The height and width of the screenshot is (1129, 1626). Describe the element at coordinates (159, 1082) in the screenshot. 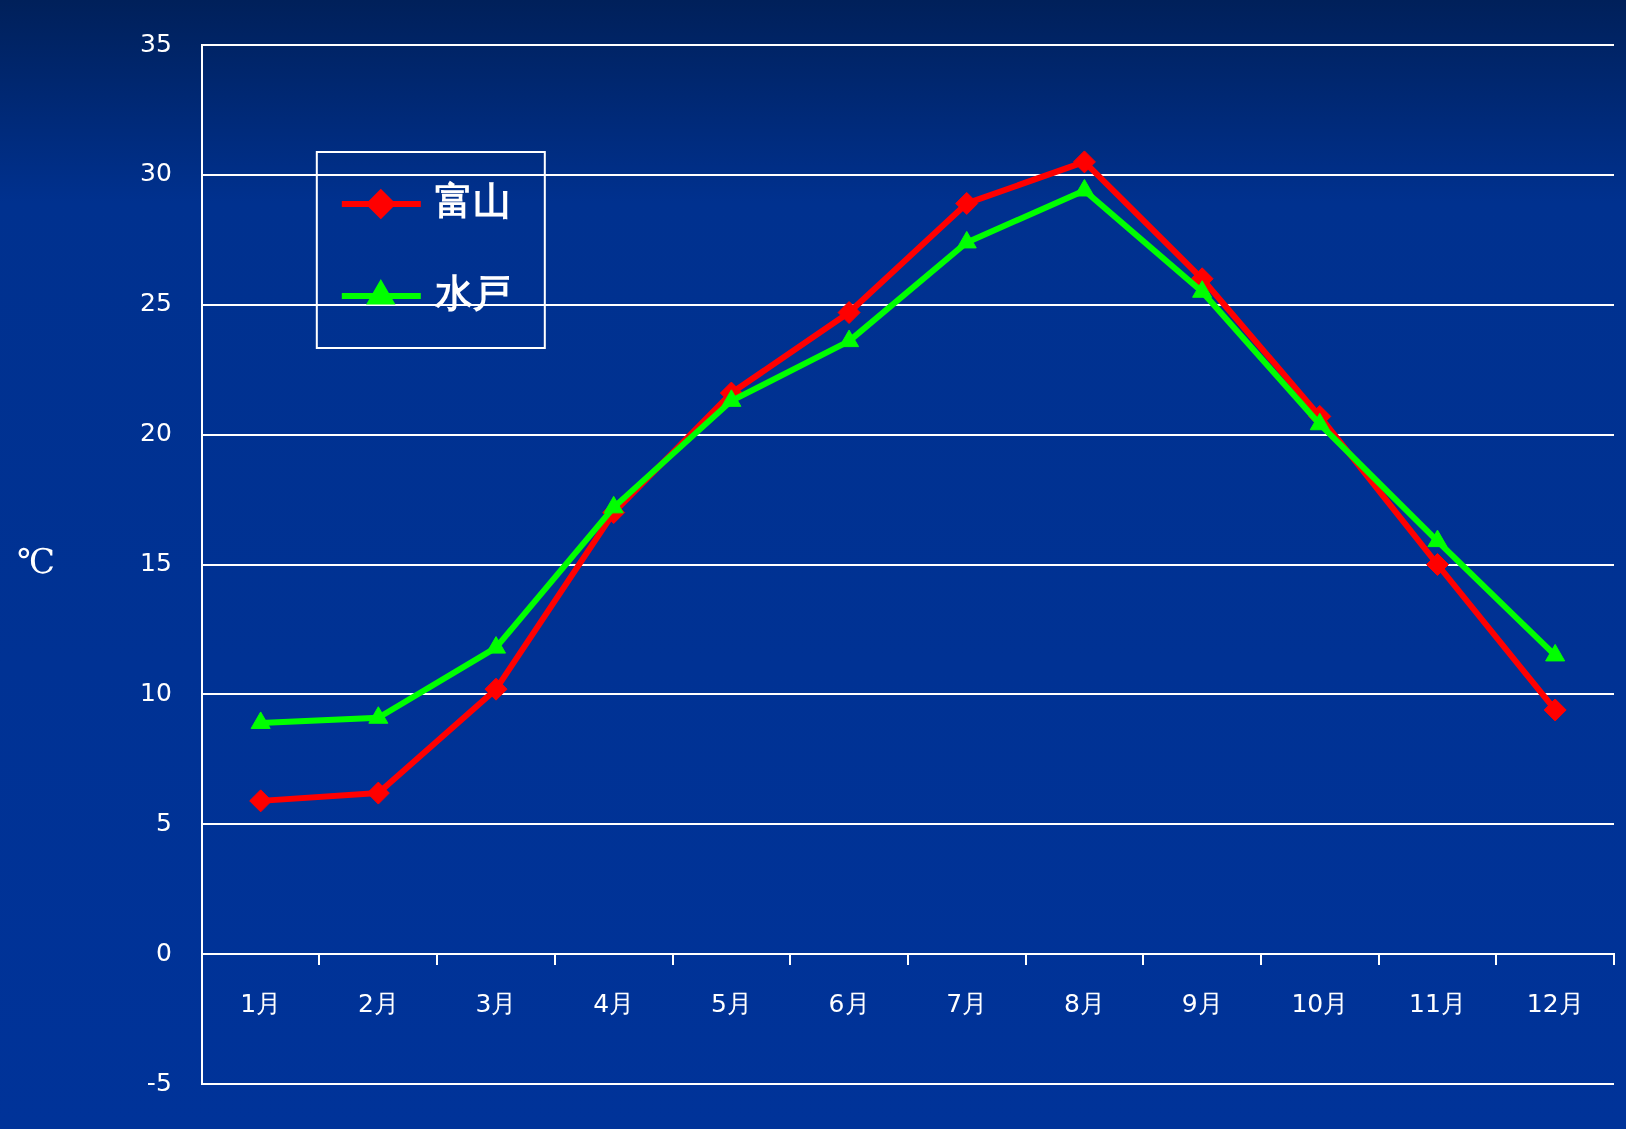

I see `y-tick-label: -5` at that location.